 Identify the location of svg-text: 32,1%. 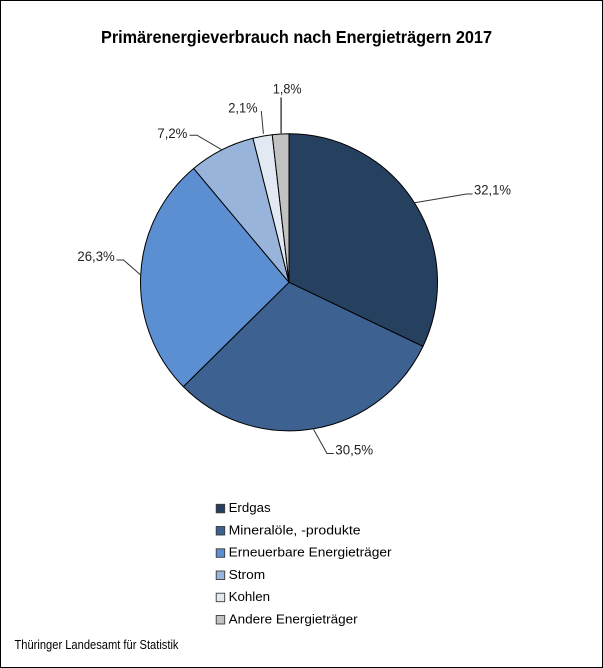
(492, 189).